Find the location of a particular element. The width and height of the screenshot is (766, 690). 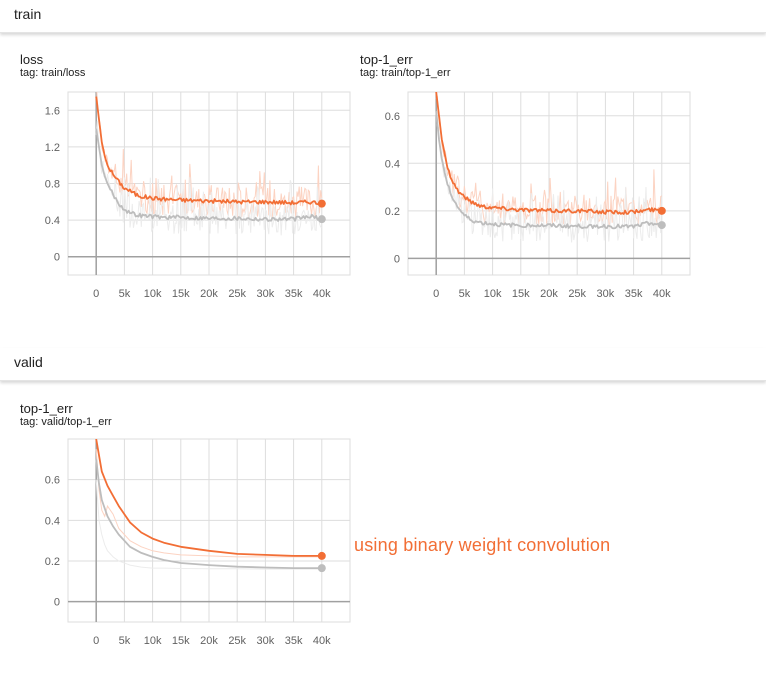

y-tick-label: 0.8 is located at coordinates (52, 185).